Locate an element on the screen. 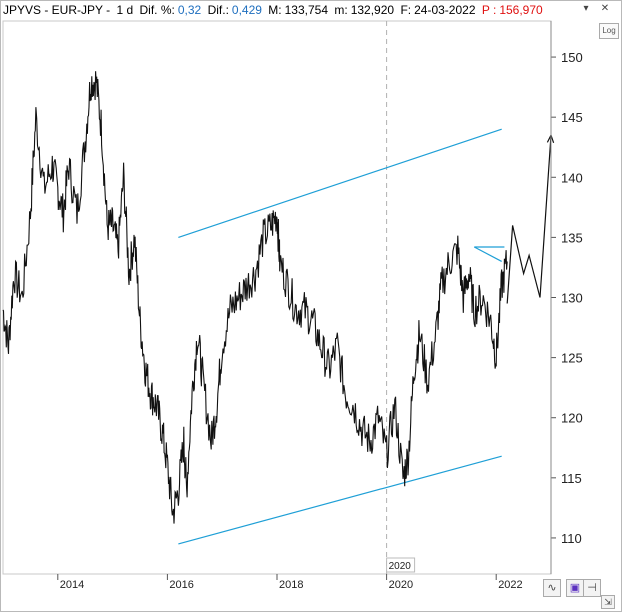  min-value: 132,920 is located at coordinates (372, 10).